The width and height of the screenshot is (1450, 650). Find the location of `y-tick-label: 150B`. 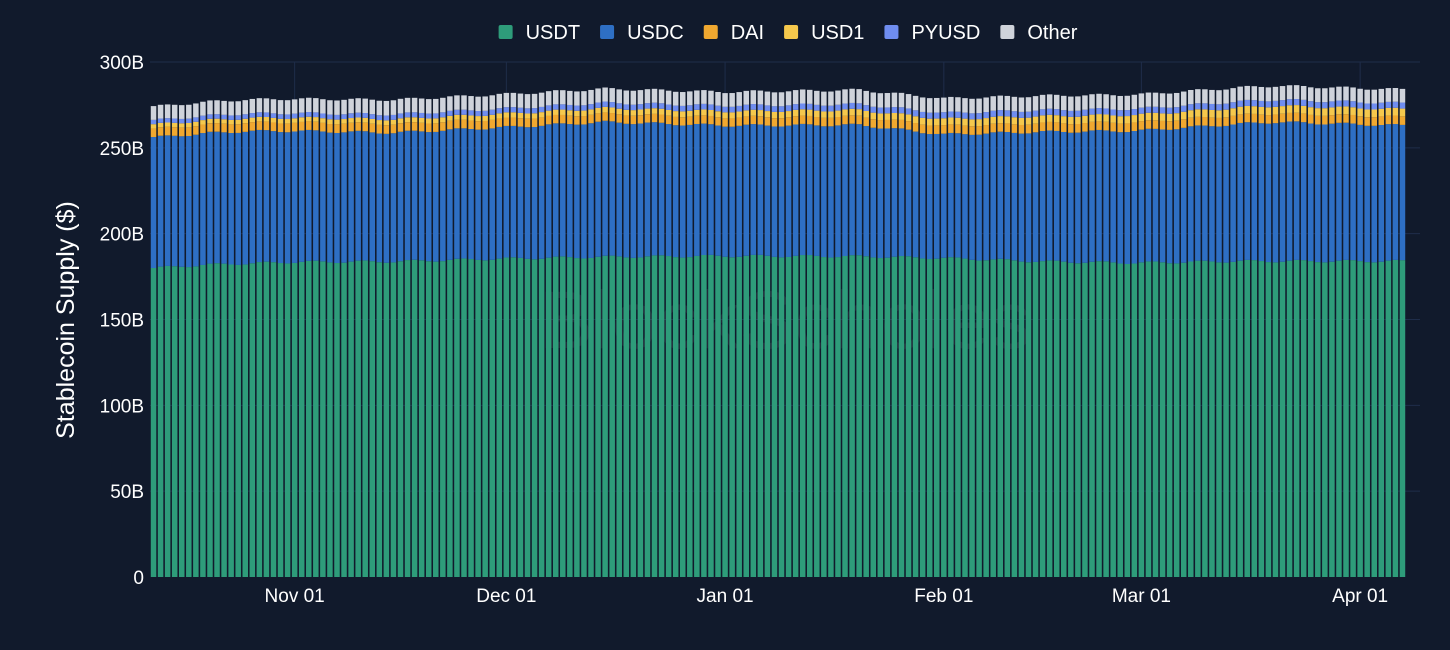

y-tick-label: 150B is located at coordinates (122, 321).